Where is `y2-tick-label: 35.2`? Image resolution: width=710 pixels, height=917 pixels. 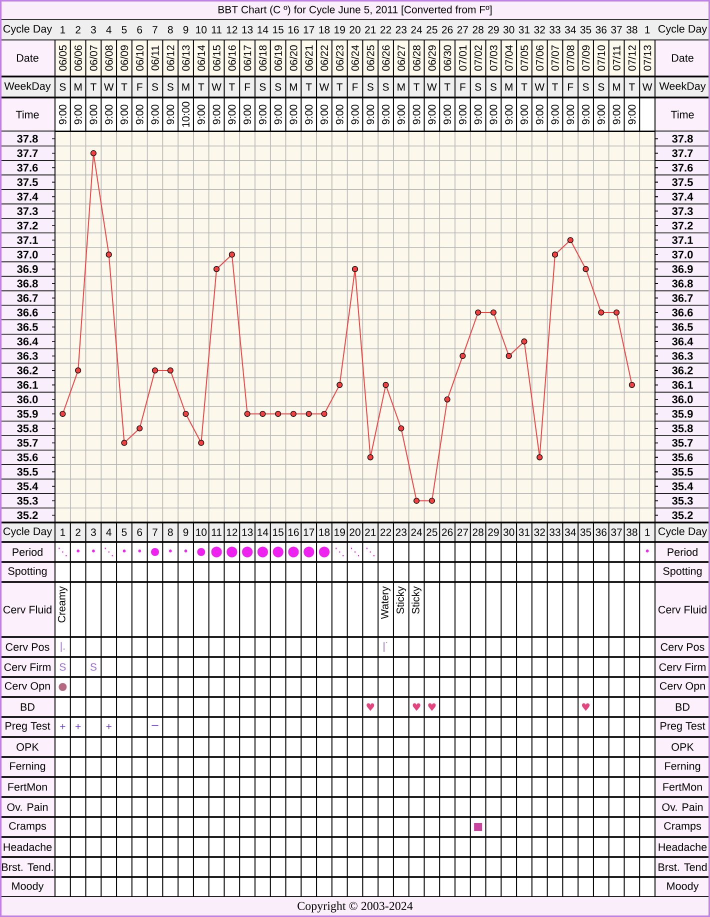 y2-tick-label: 35.2 is located at coordinates (682, 515).